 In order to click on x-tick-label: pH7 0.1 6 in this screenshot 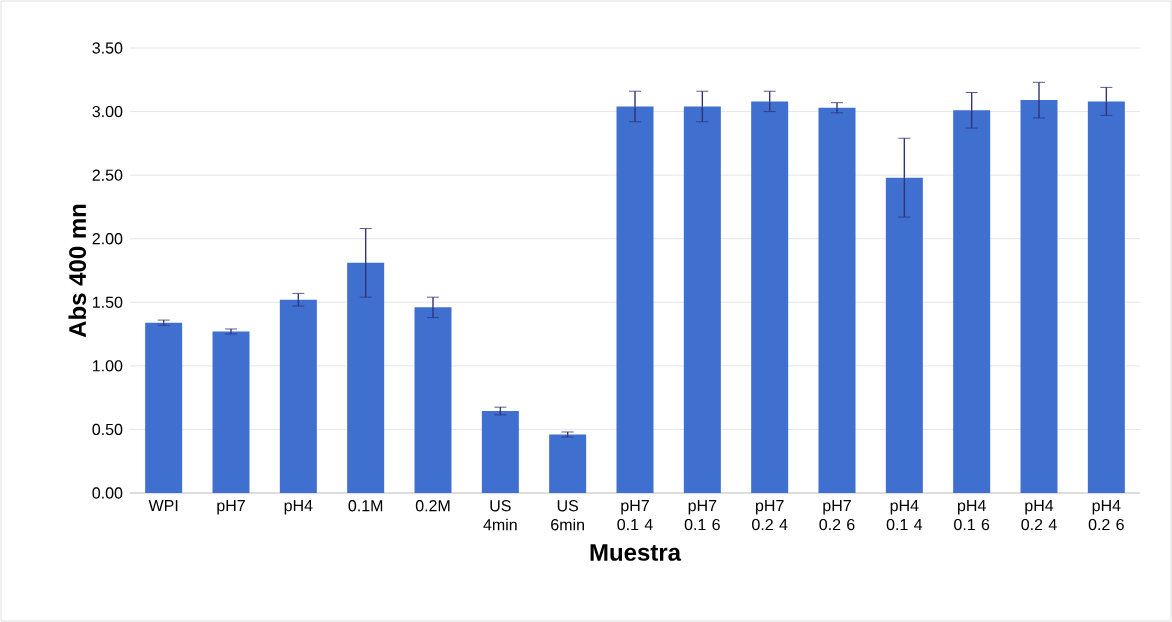, I will do `click(702, 515)`.